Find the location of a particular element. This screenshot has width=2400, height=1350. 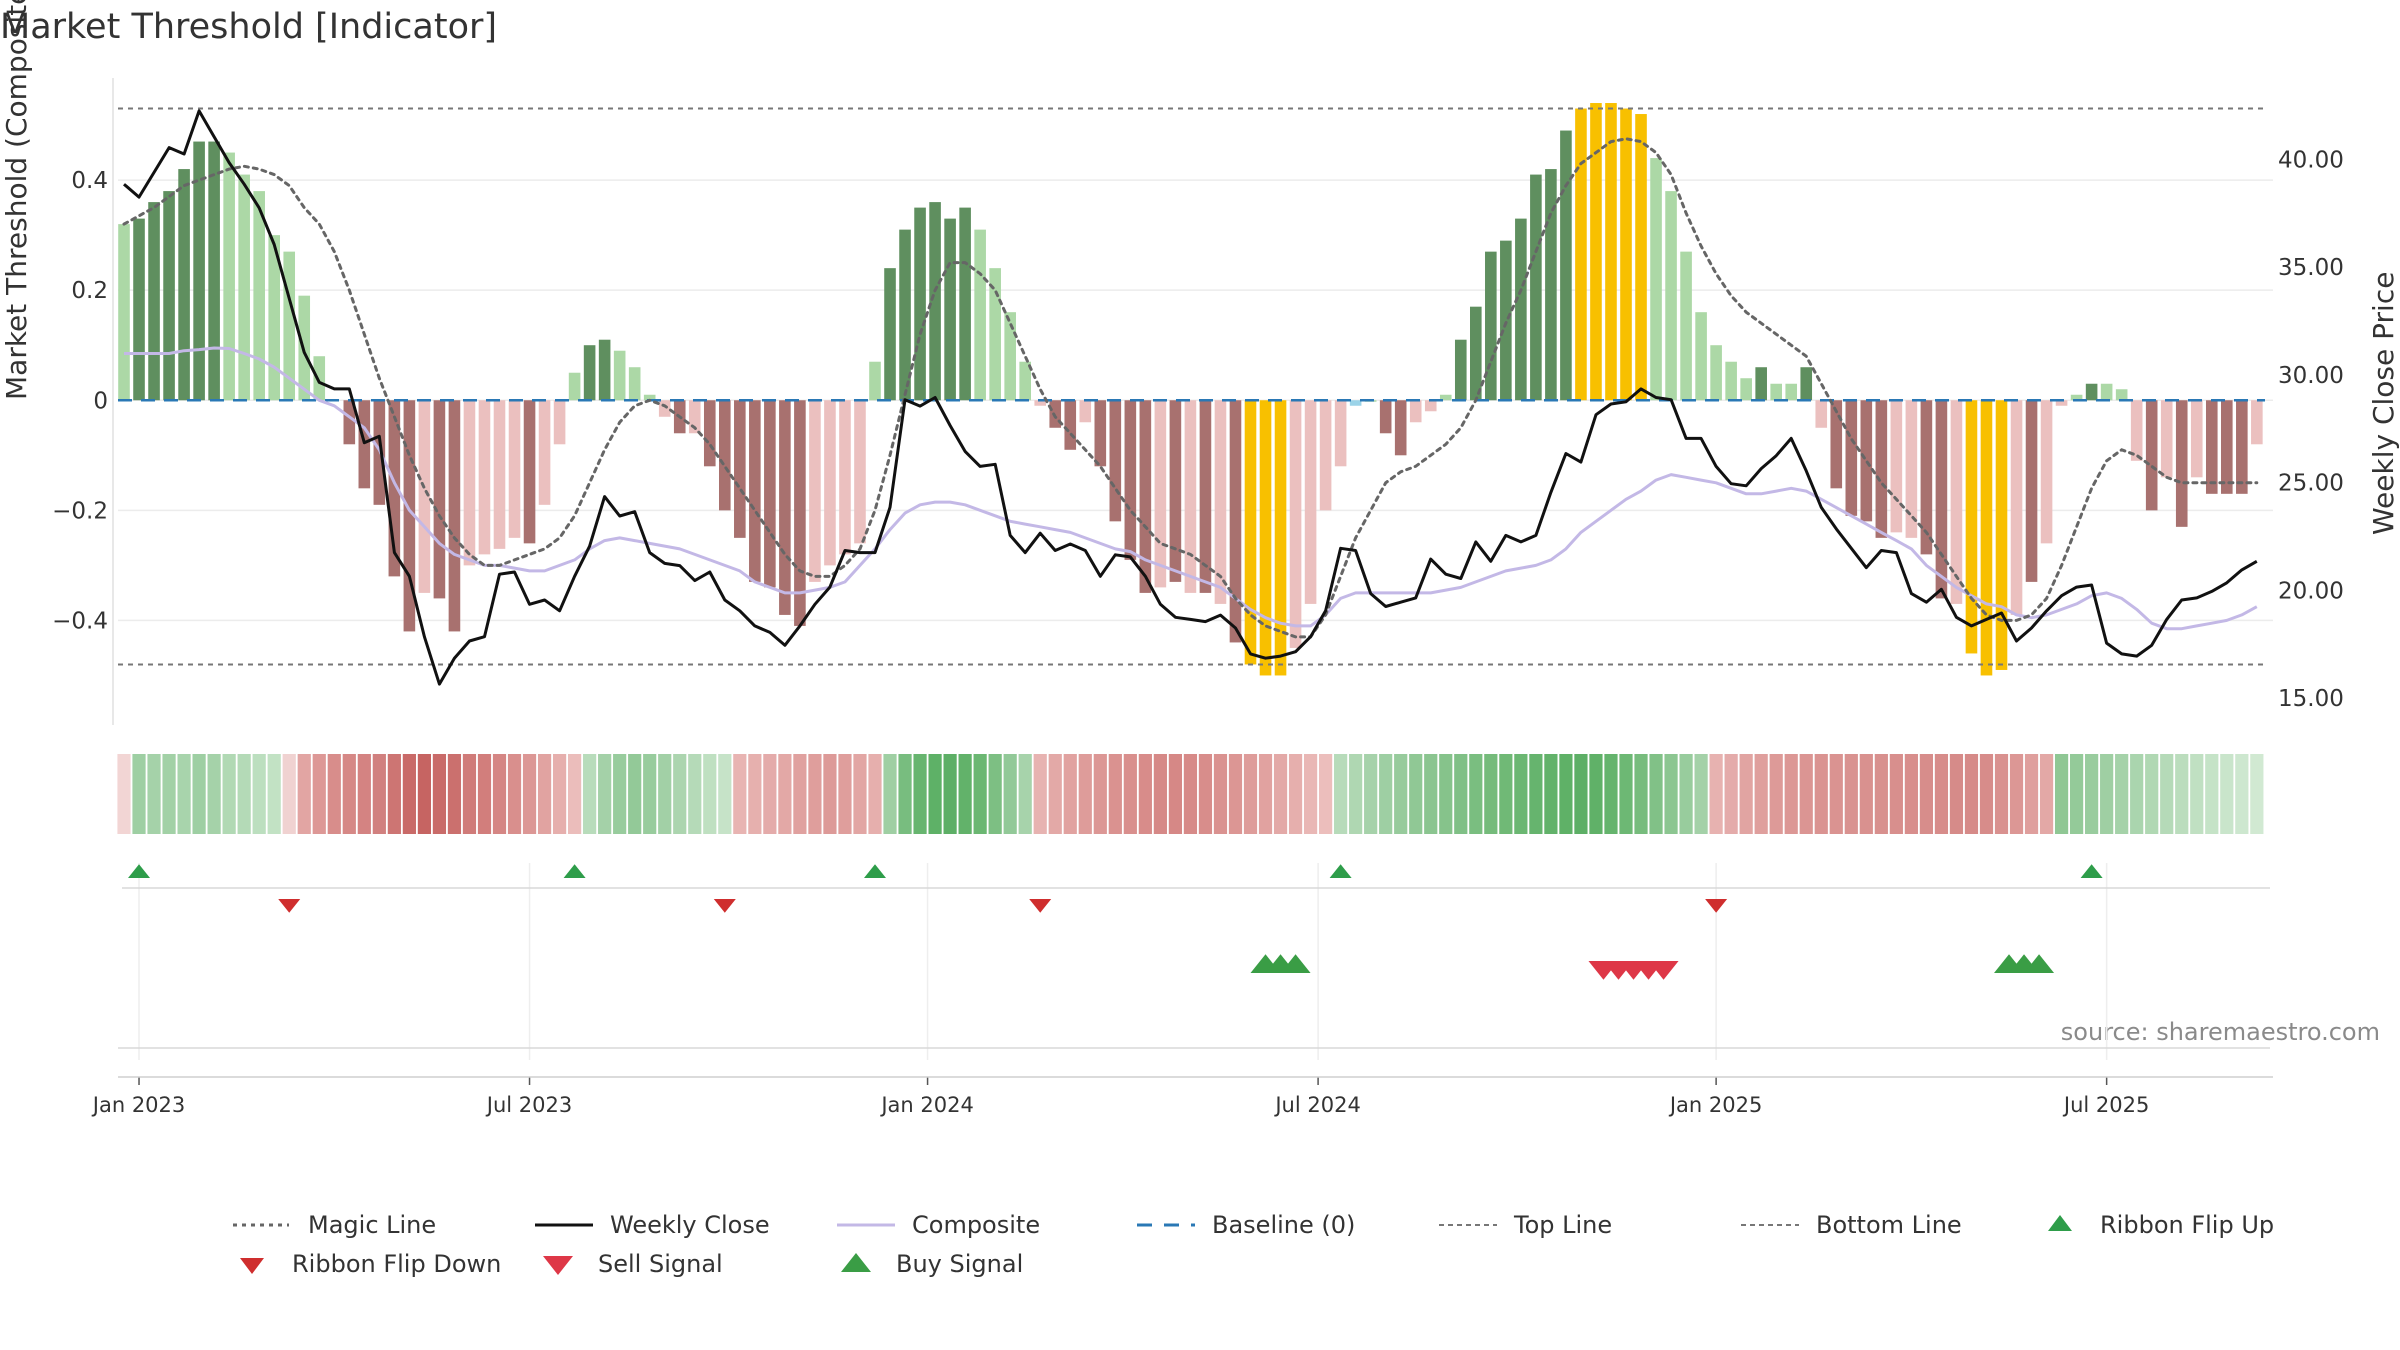

legend-label: Ribbon Flip Up is located at coordinates (2187, 1225).